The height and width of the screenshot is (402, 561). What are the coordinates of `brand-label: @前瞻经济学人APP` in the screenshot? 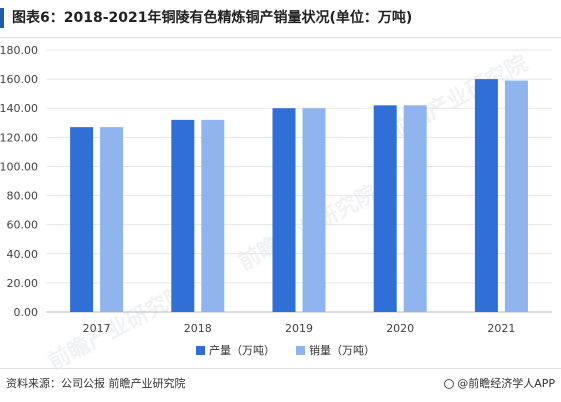 It's located at (506, 383).